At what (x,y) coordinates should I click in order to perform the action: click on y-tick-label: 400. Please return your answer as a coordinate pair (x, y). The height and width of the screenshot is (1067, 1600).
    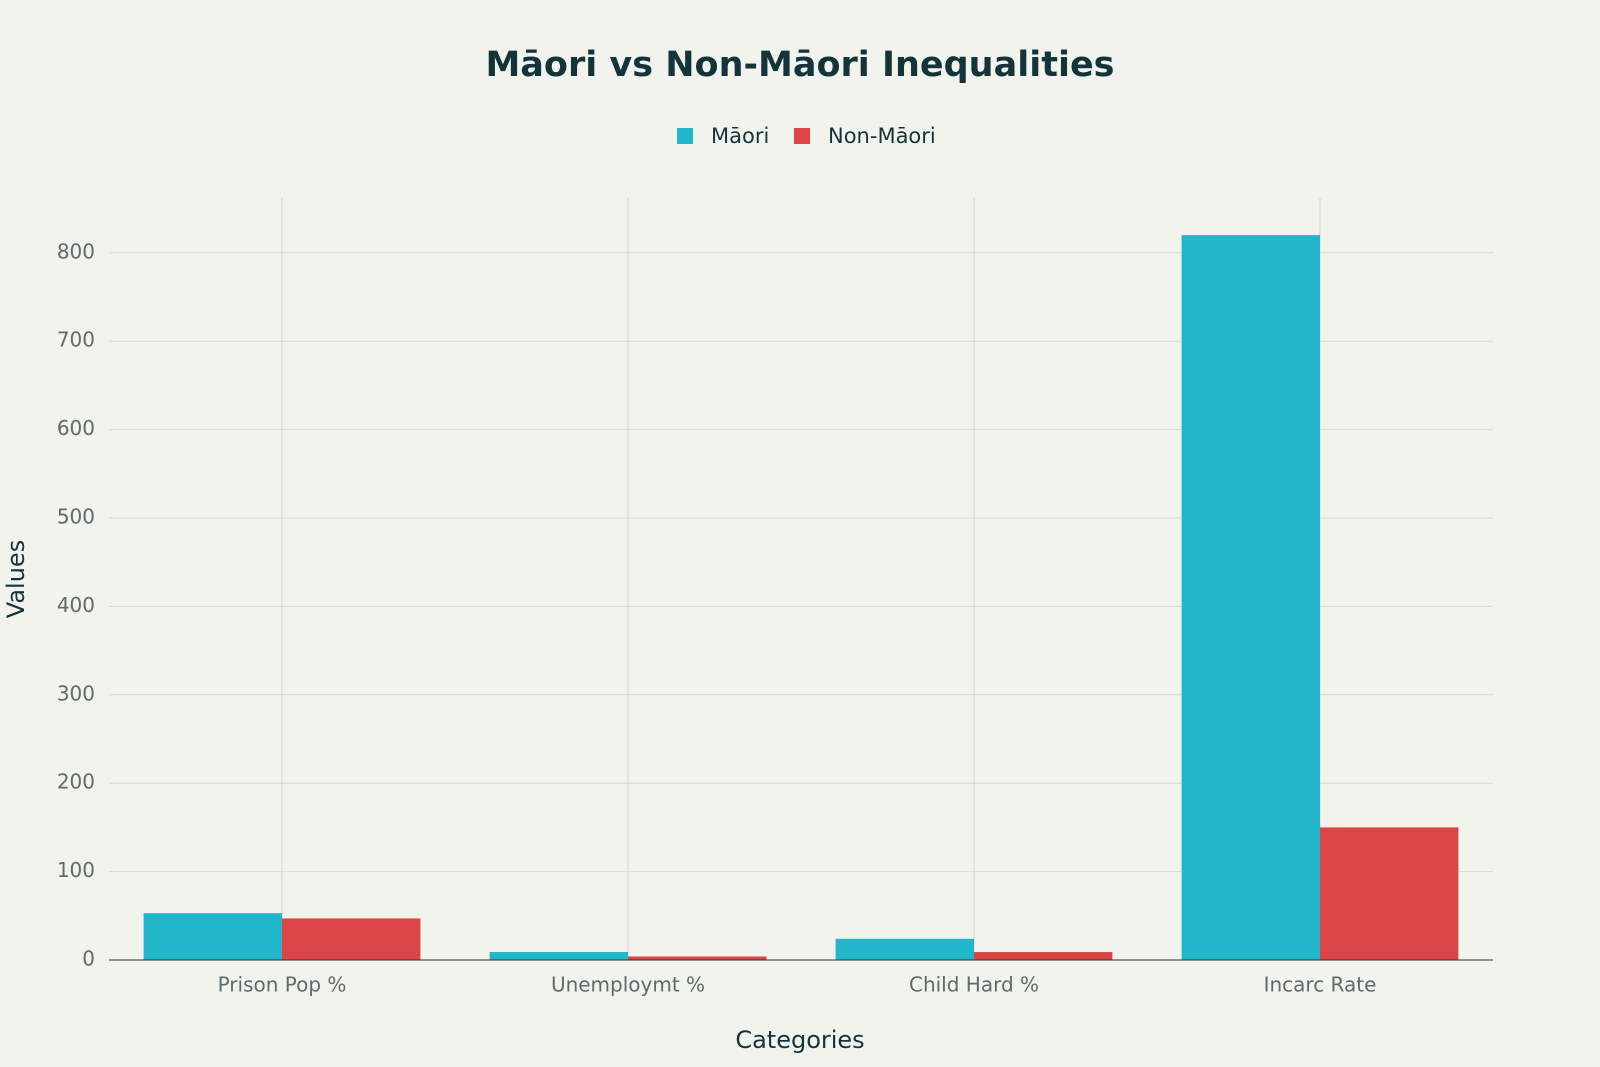
    Looking at the image, I should click on (76, 605).